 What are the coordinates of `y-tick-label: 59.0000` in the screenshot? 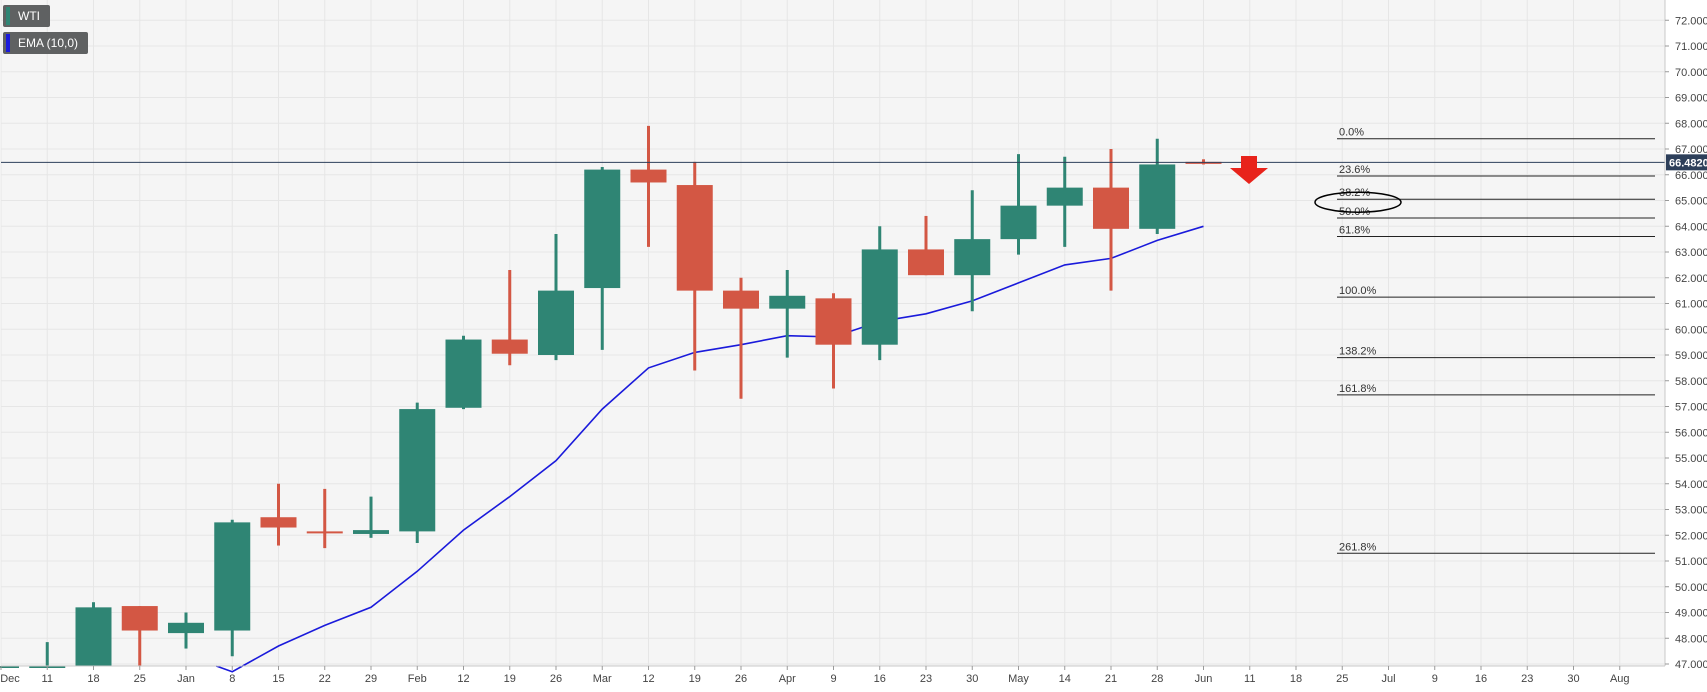 It's located at (1691, 356).